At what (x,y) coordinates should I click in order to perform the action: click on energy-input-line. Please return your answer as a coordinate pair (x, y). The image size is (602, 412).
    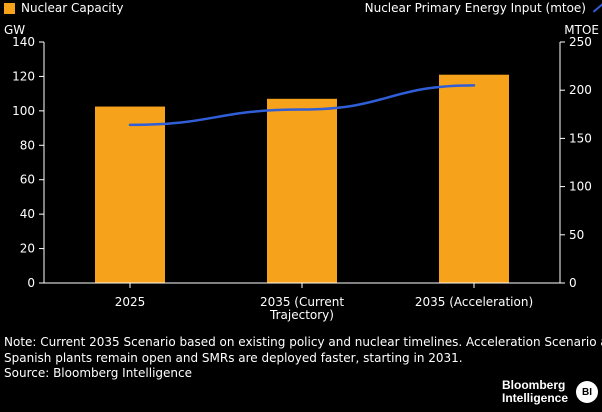
    Looking at the image, I should click on (302, 105).